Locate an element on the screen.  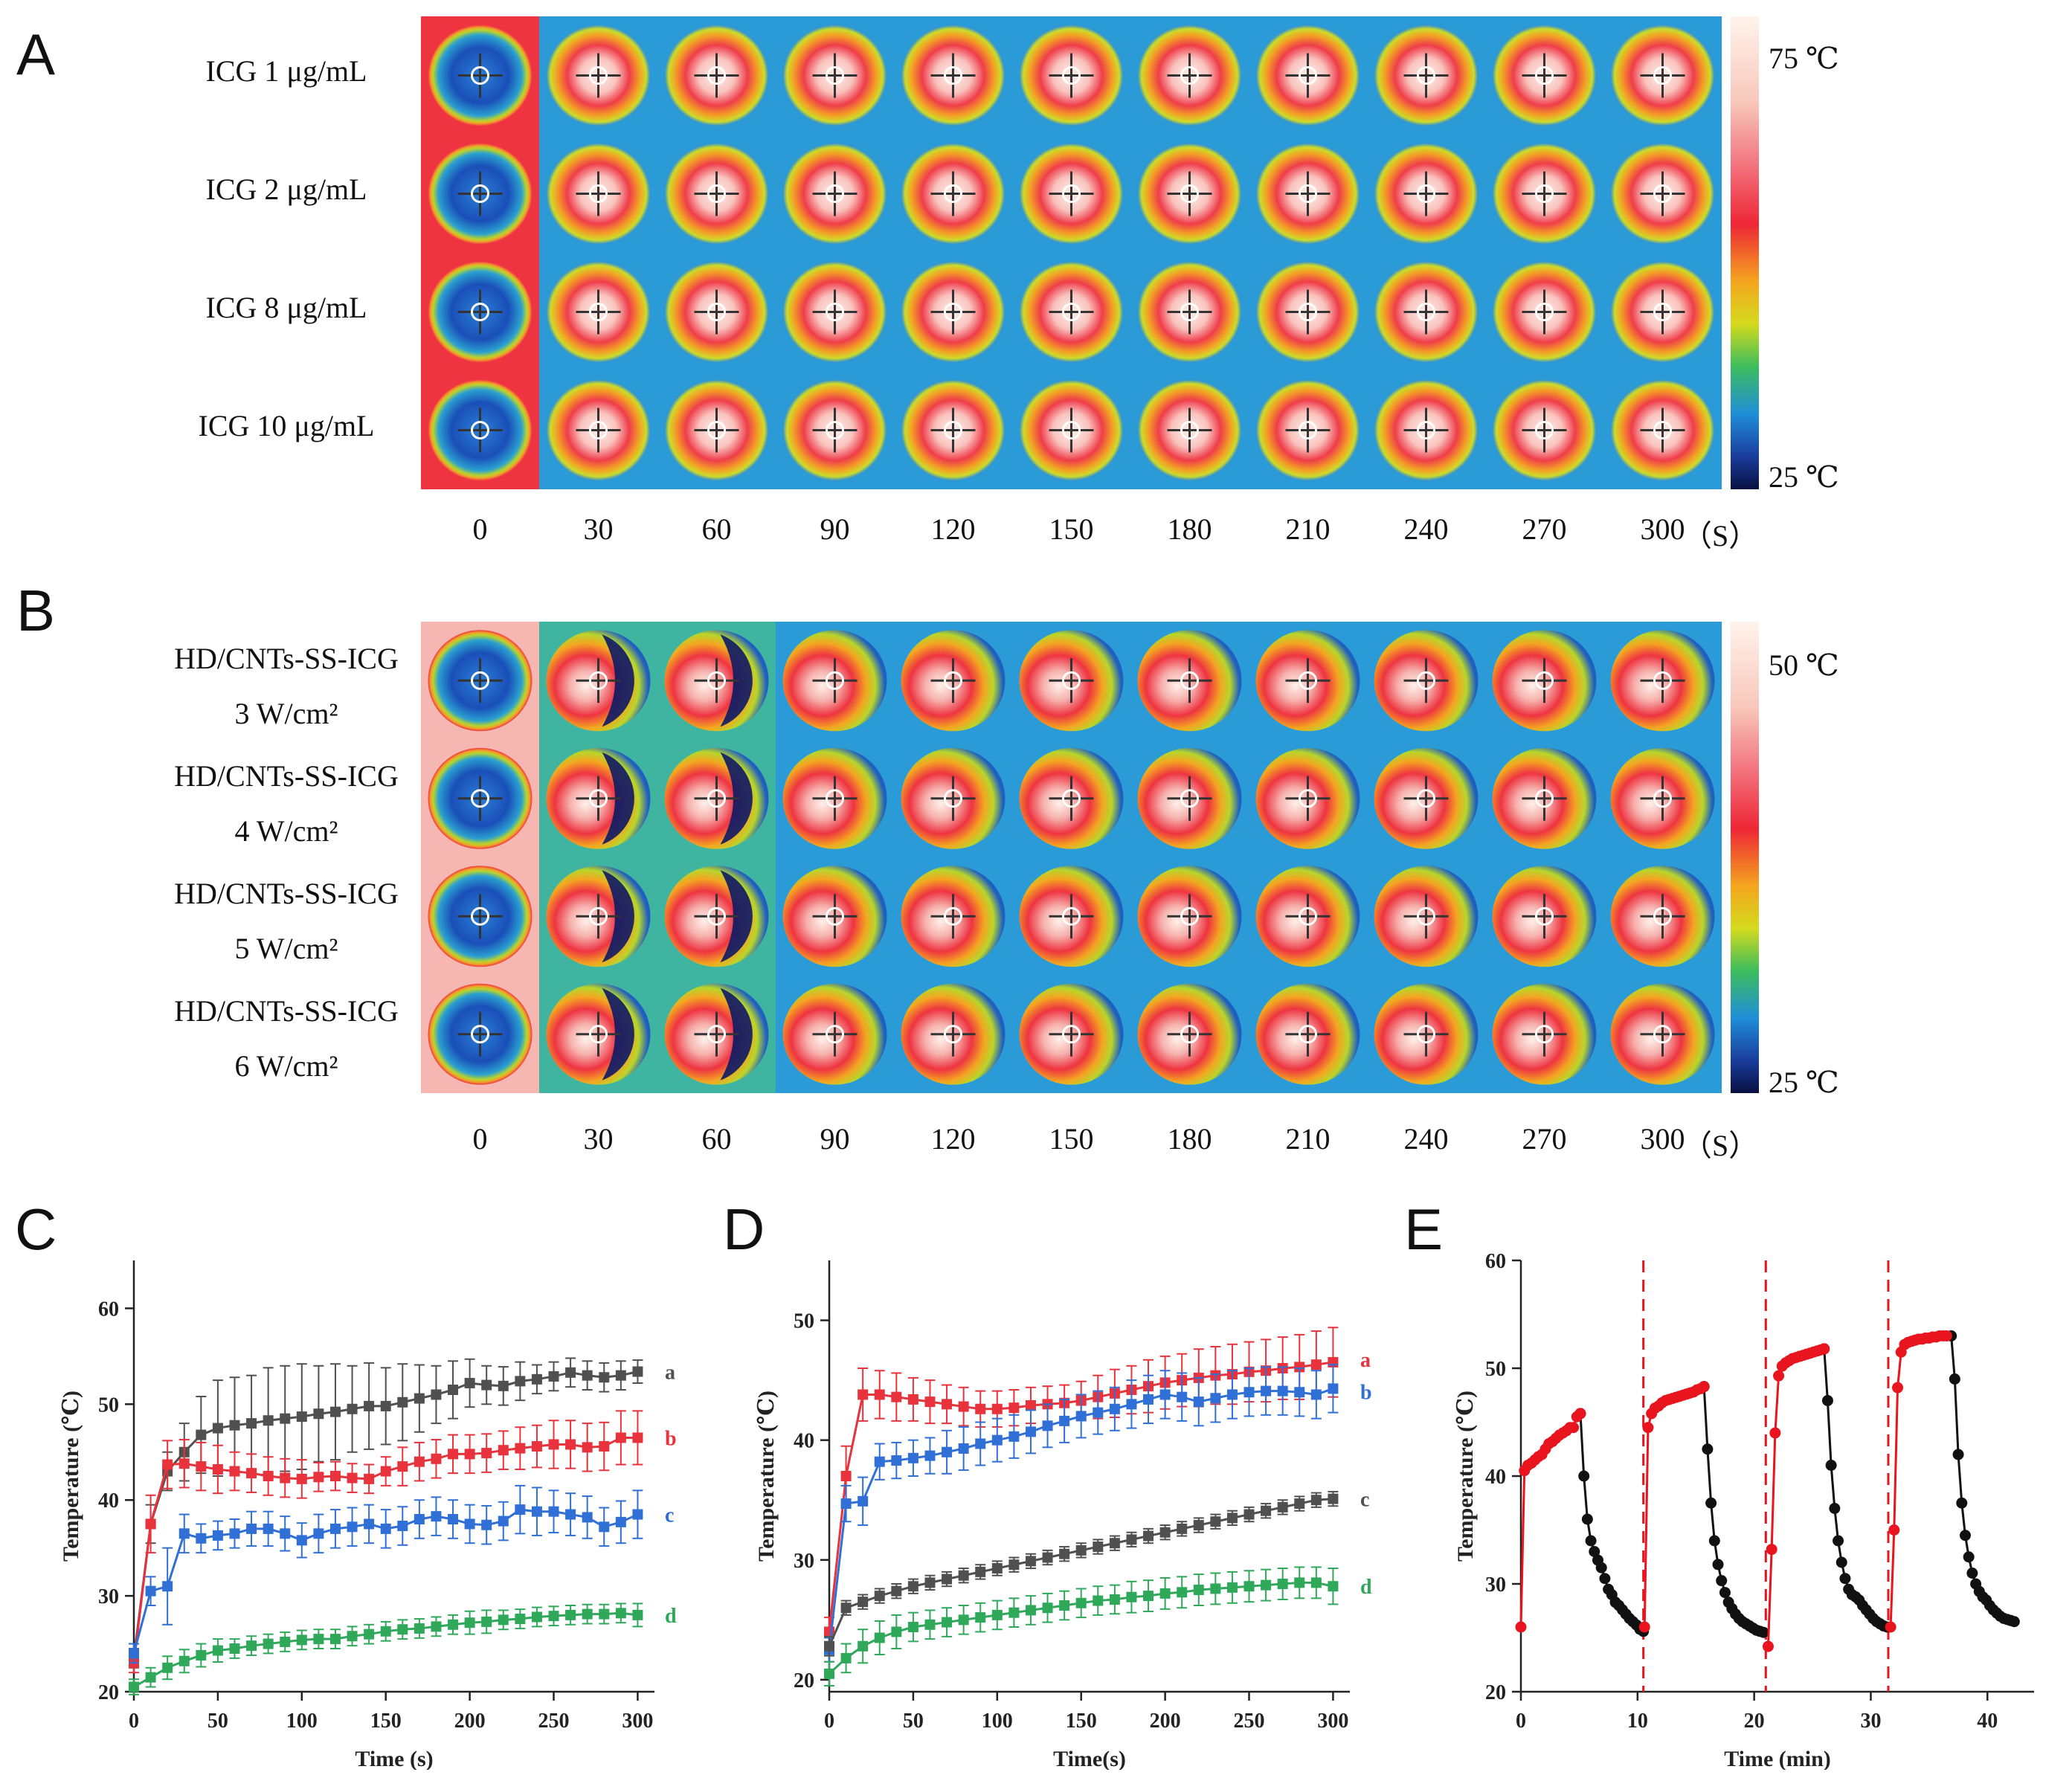
series-d: d is located at coordinates (403, 1648).